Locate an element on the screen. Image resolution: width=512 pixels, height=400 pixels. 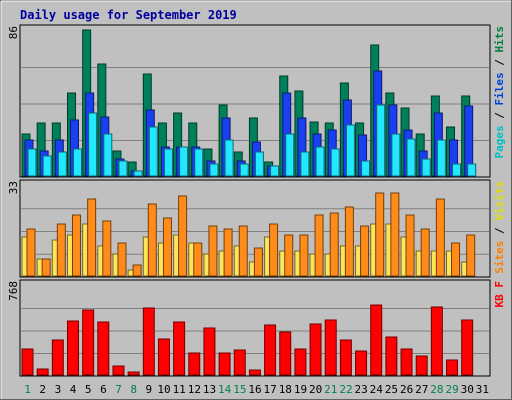
day-tick-label: 12 is located at coordinates (194, 389).